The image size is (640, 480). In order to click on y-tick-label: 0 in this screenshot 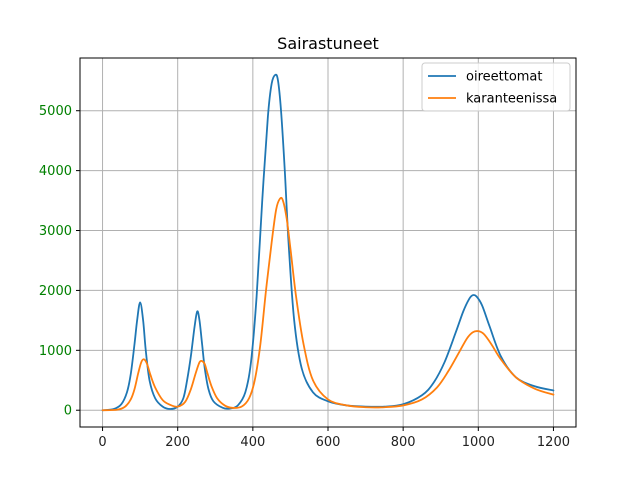, I will do `click(68, 411)`.